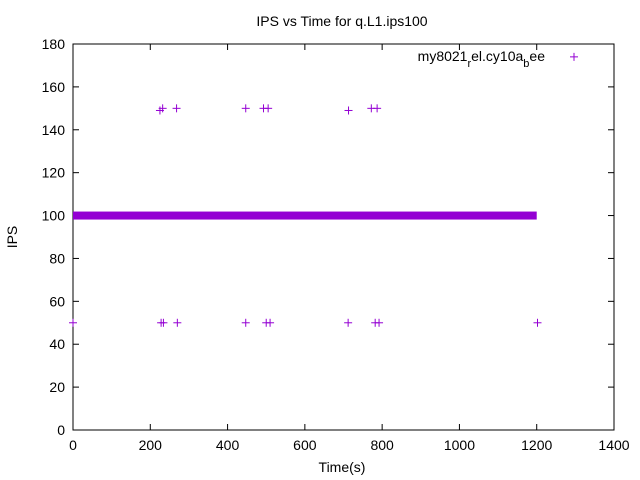  I want to click on y-tick-label: 20, so click(57, 387).